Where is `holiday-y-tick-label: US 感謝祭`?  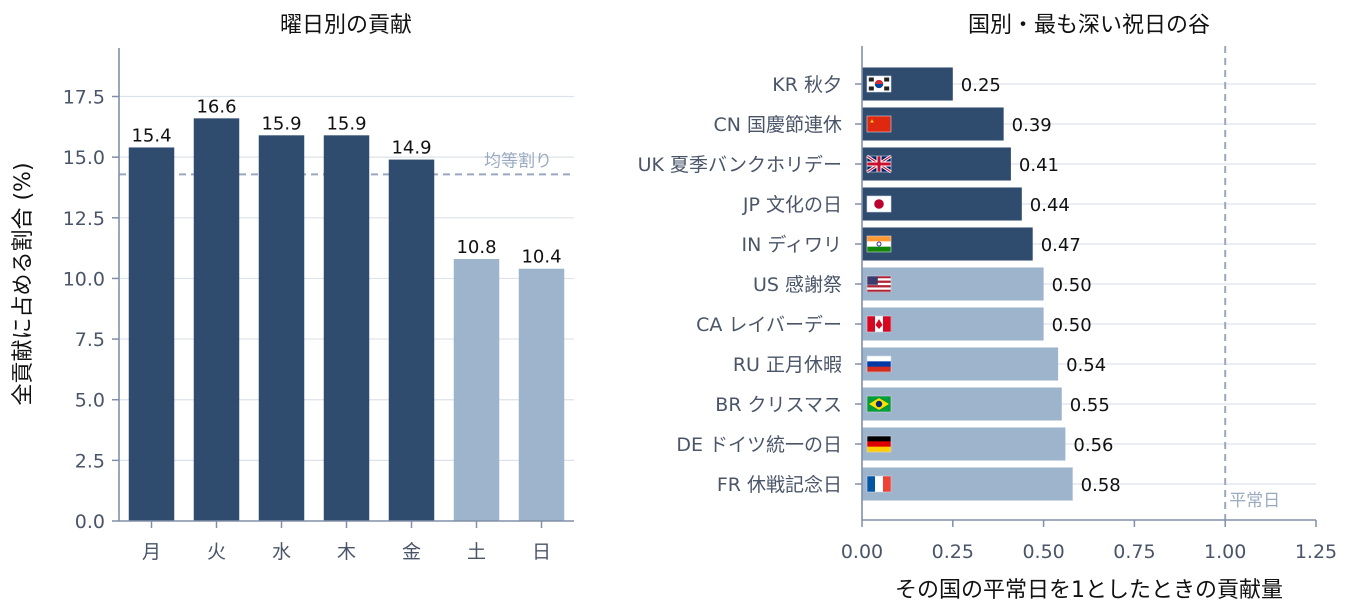 holiday-y-tick-label: US 感謝祭 is located at coordinates (797, 285).